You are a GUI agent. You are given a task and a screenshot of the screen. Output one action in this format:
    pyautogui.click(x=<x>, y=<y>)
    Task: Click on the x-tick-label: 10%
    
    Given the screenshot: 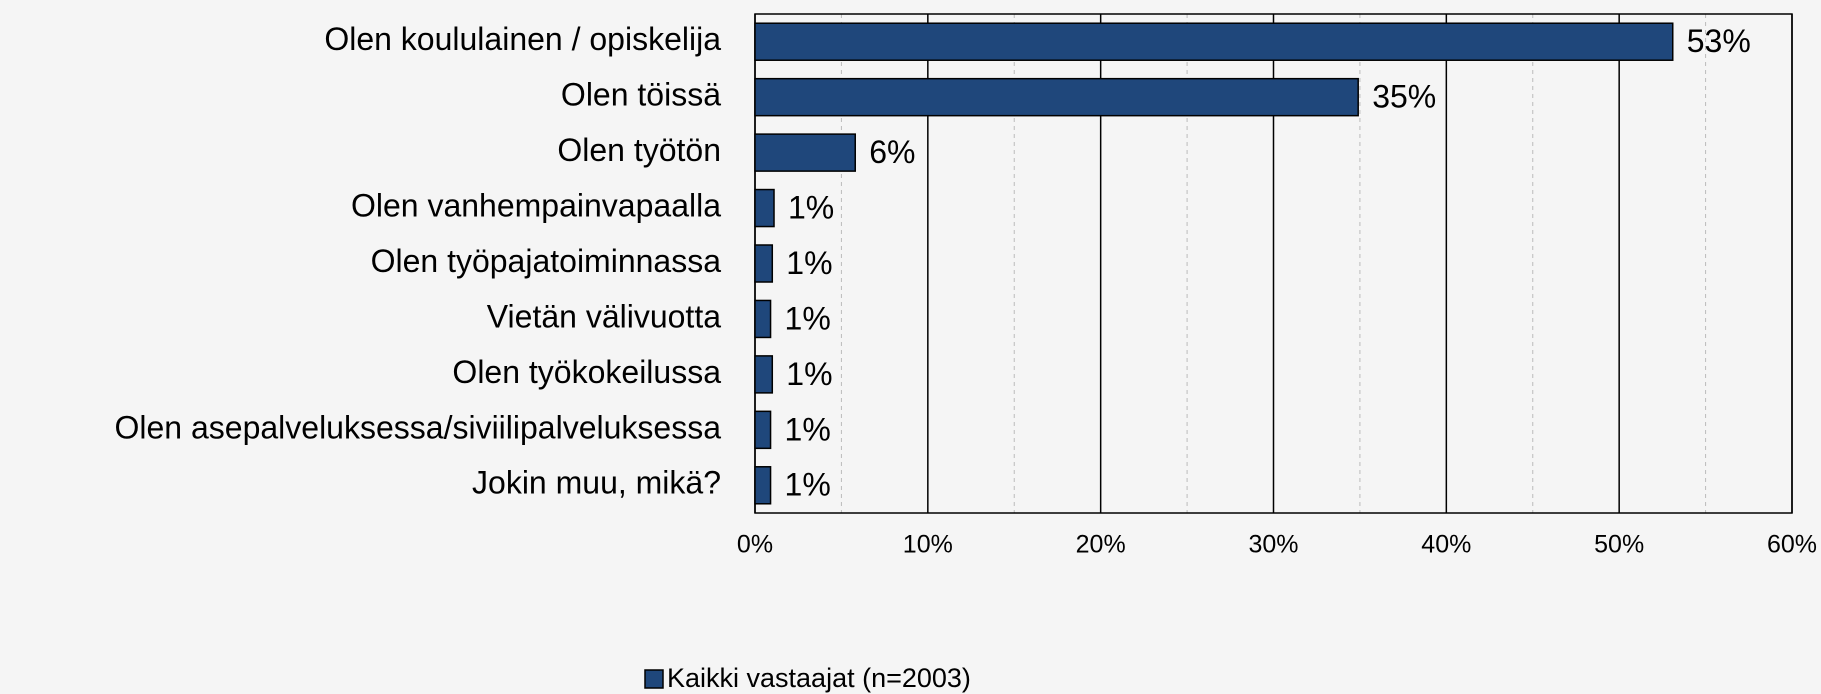 What is the action you would take?
    pyautogui.click(x=928, y=545)
    